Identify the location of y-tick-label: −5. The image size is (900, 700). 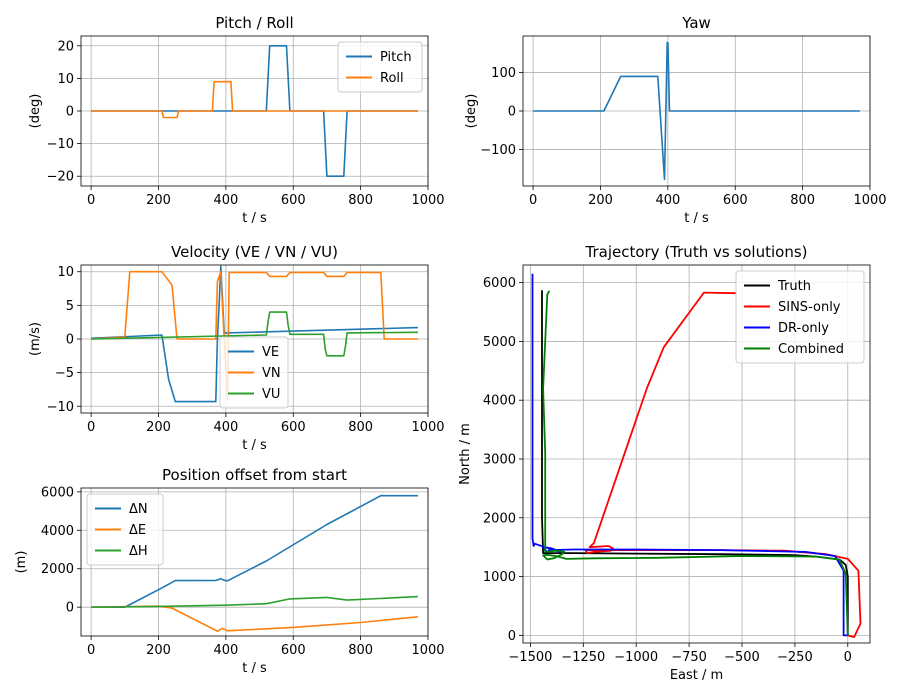
(64, 373).